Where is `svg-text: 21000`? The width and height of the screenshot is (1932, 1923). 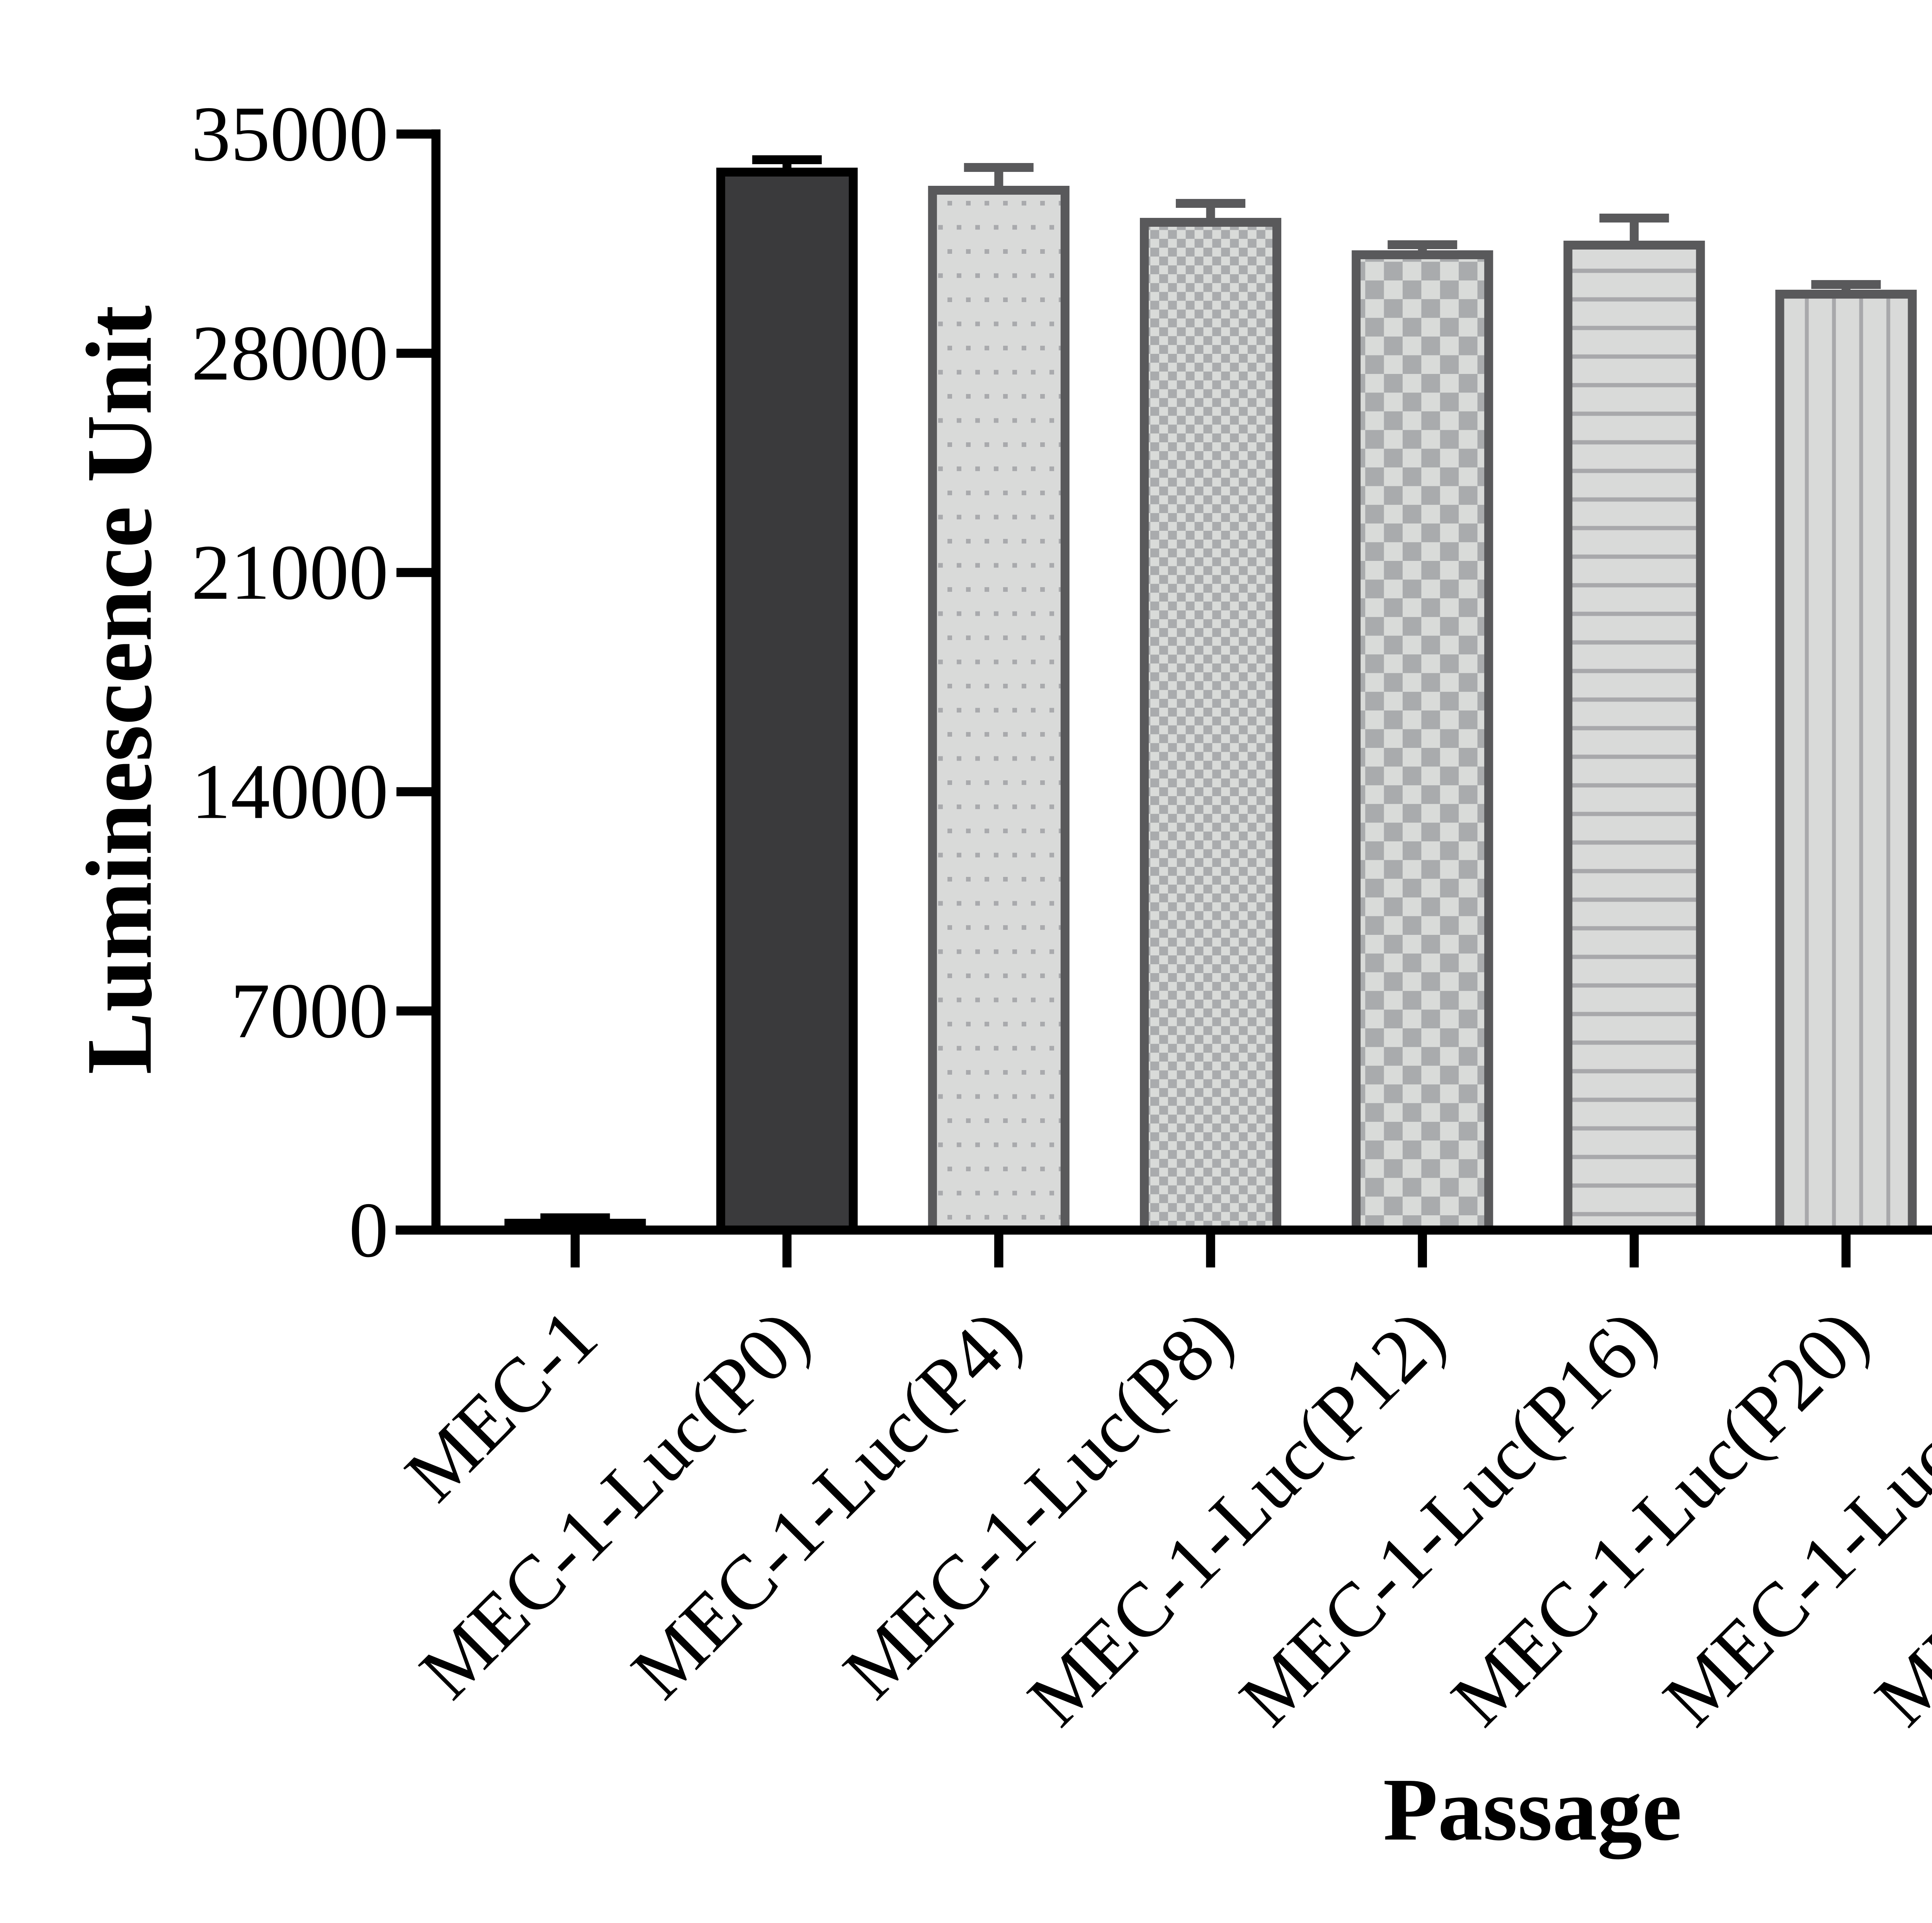
svg-text: 21000 is located at coordinates (289, 572).